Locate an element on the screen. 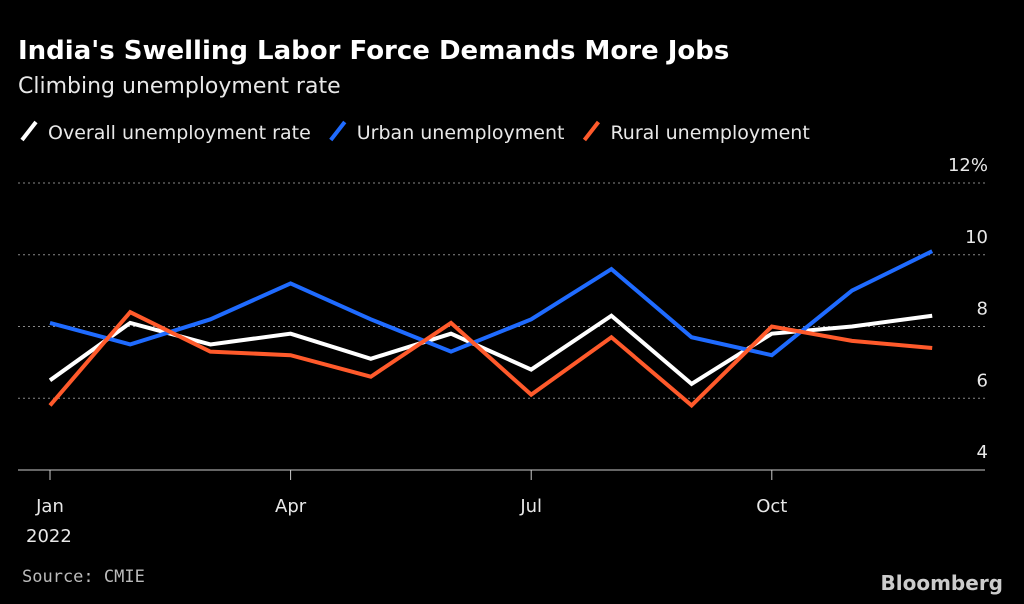 This screenshot has width=1024, height=604. source: Source: CMIE is located at coordinates (83, 577).